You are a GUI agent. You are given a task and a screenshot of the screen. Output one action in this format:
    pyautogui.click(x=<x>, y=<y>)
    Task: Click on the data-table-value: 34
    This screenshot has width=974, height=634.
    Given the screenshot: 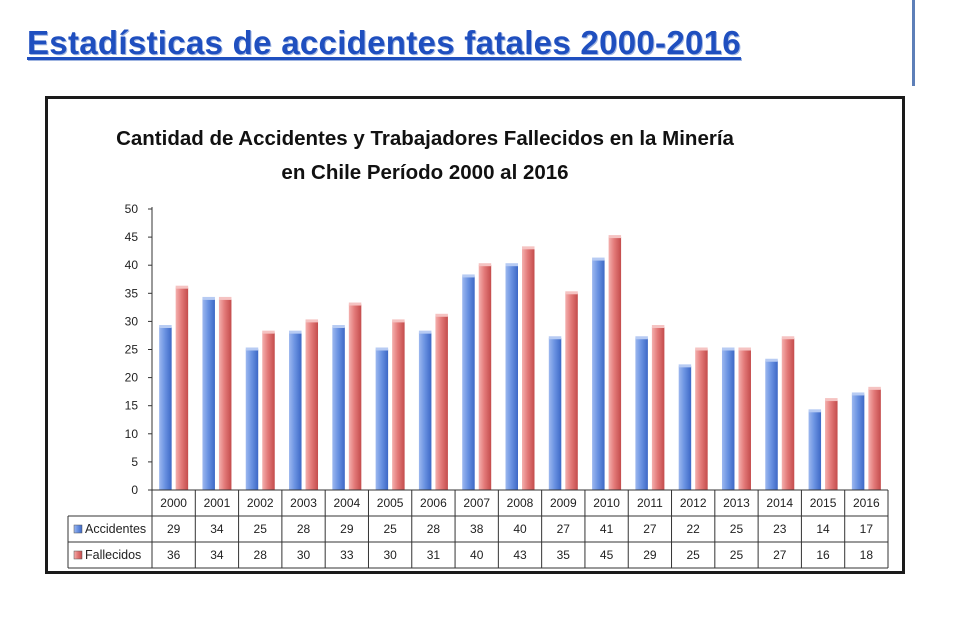 What is the action you would take?
    pyautogui.click(x=217, y=555)
    